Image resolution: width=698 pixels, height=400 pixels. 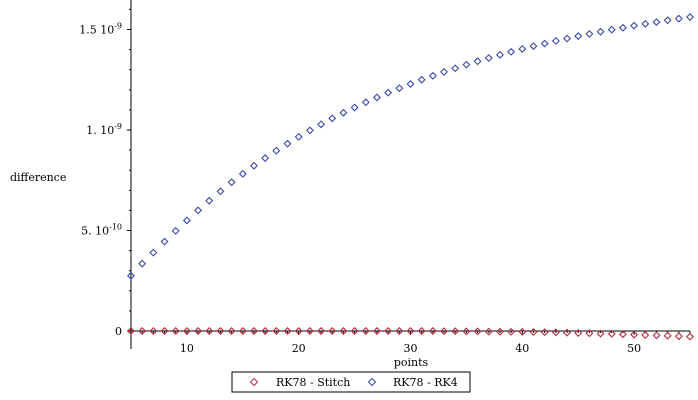 What do you see at coordinates (38, 177) in the screenshot?
I see `y-axis-label: difference` at bounding box center [38, 177].